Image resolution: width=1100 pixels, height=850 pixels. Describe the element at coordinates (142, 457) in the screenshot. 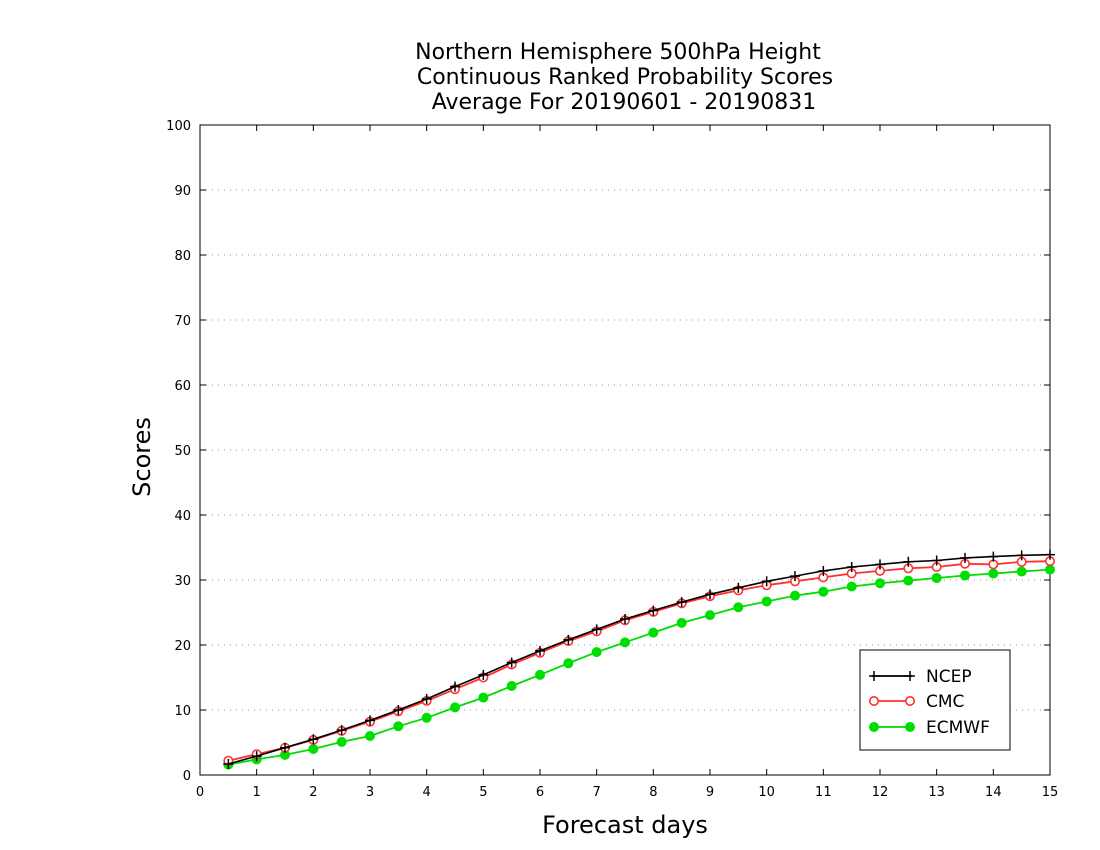

I see `y-axis-label: Scores` at that location.